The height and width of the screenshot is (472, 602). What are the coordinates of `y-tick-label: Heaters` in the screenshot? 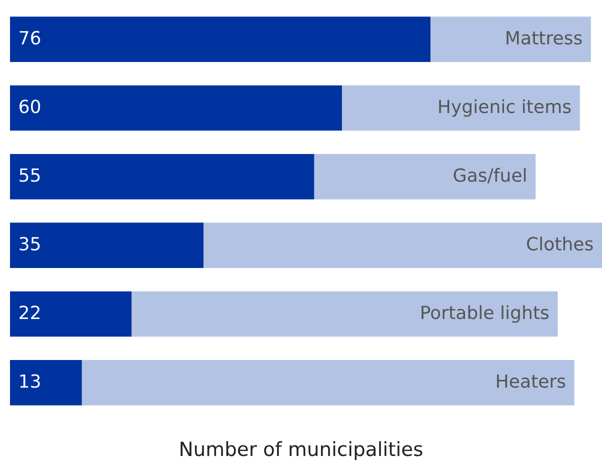 It's located at (531, 381).